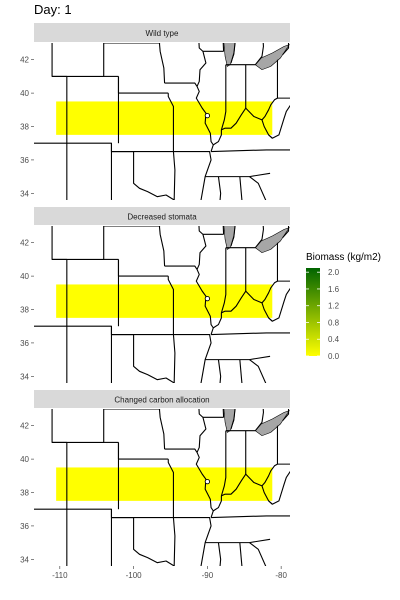  Describe the element at coordinates (313, 312) in the screenshot. I see `legend-colorbar` at that location.